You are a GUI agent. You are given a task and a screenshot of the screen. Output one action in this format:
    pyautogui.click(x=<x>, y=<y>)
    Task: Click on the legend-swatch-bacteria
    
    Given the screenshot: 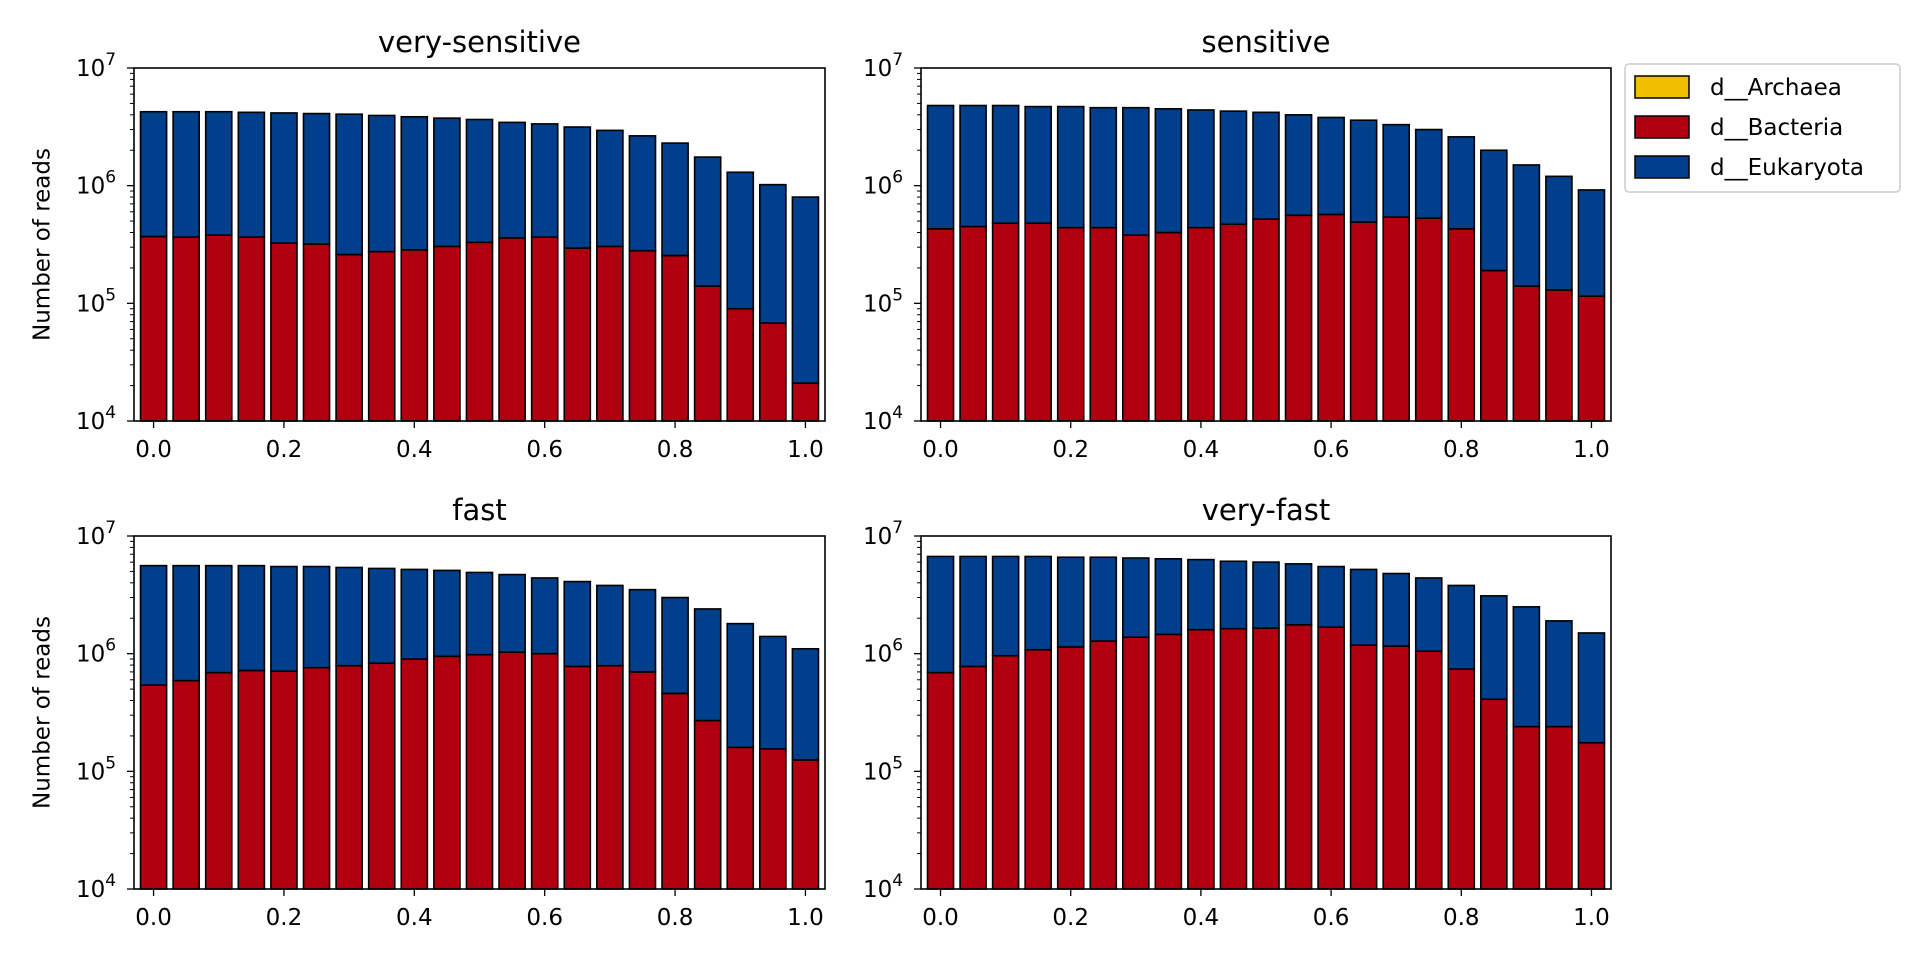 What is the action you would take?
    pyautogui.click(x=1662, y=127)
    